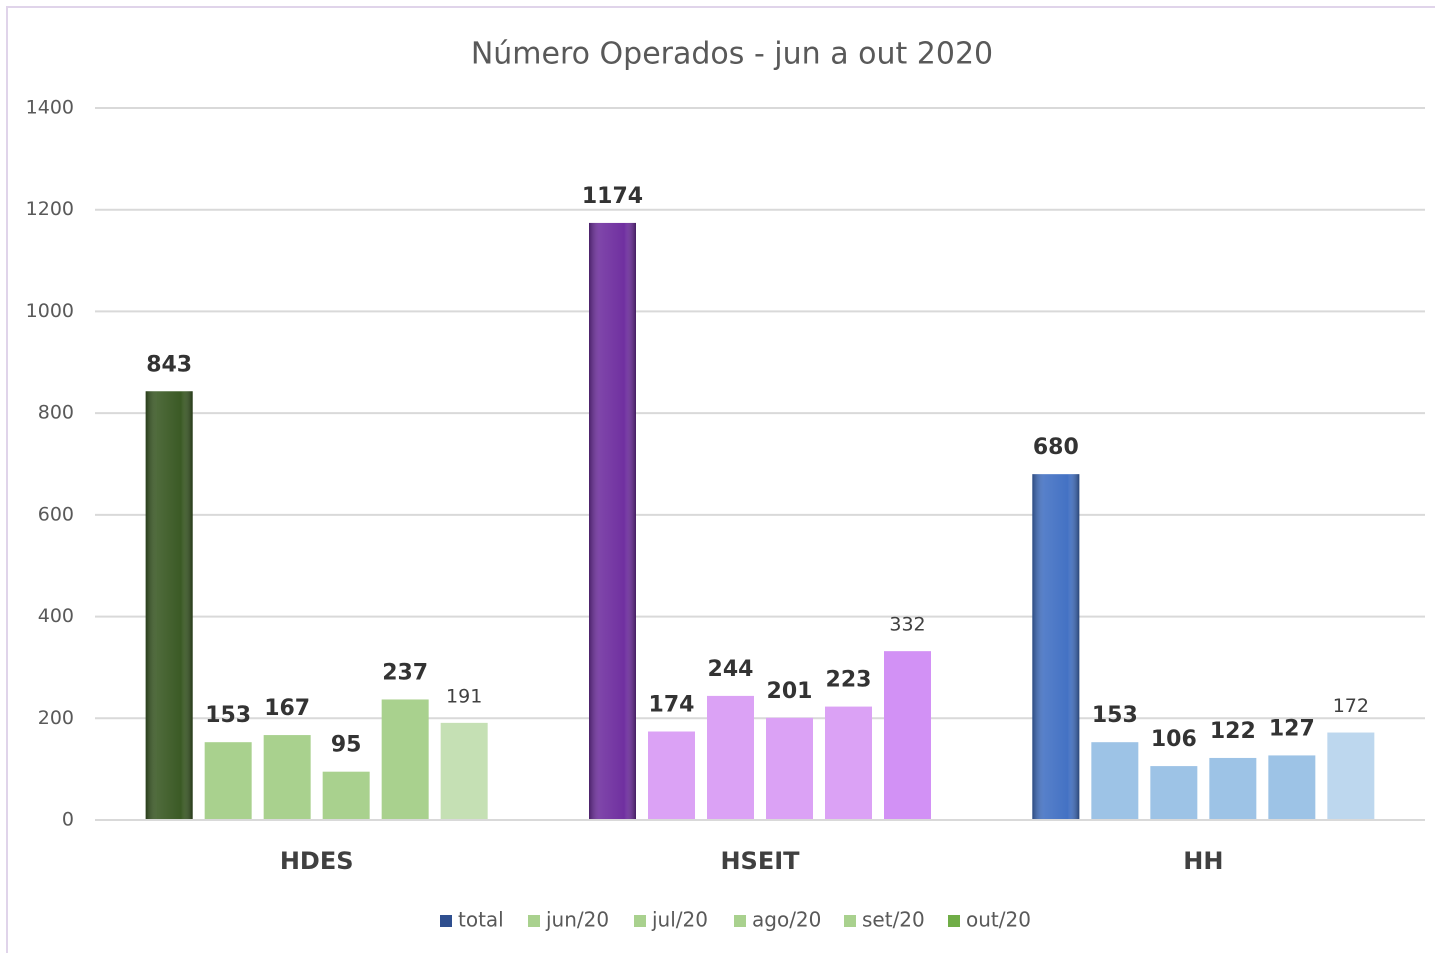 Image resolution: width=1435 pixels, height=953 pixels. I want to click on x-tick-label: HH, so click(1203, 861).